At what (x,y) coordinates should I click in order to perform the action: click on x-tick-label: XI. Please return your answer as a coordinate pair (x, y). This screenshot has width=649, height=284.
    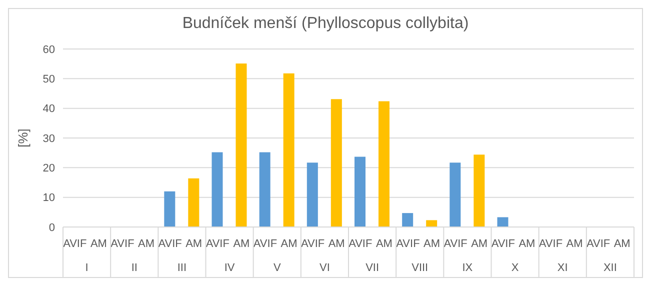
    Looking at the image, I should click on (562, 268).